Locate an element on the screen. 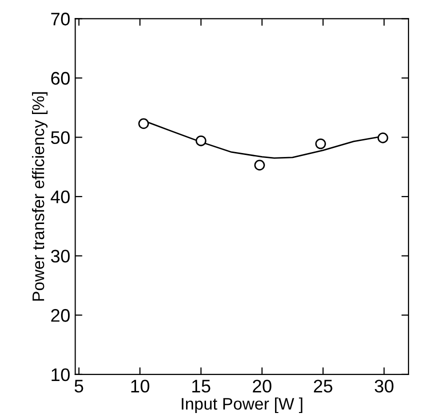  y-tick-label: 50 is located at coordinates (60, 137).